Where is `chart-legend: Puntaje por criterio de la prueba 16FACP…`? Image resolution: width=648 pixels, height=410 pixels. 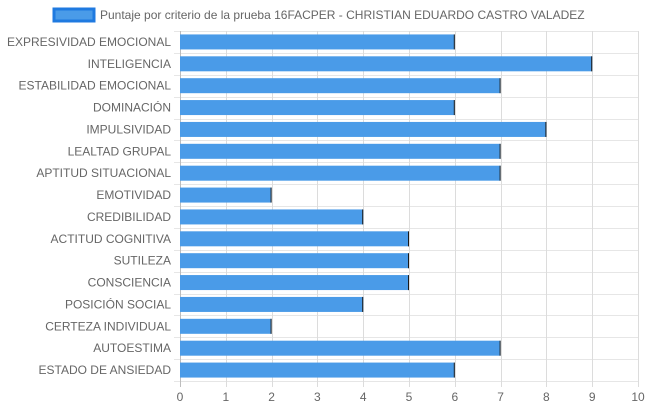
chart-legend: Puntaje por criterio de la prueba 16FACP… is located at coordinates (318, 15).